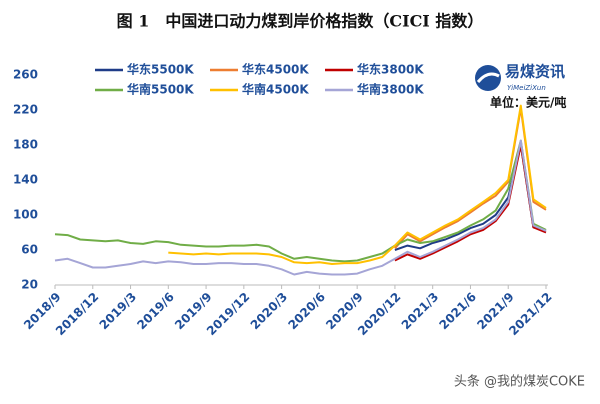 The height and width of the screenshot is (404, 600). I want to click on legend-label: 华东3800K, so click(390, 69).